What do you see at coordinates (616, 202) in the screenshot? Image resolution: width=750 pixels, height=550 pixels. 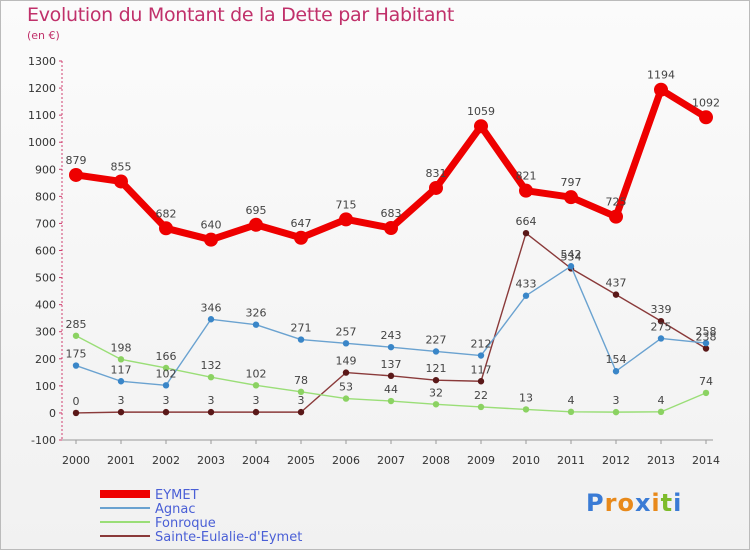 I see `data-label-eymet: 725` at bounding box center [616, 202].